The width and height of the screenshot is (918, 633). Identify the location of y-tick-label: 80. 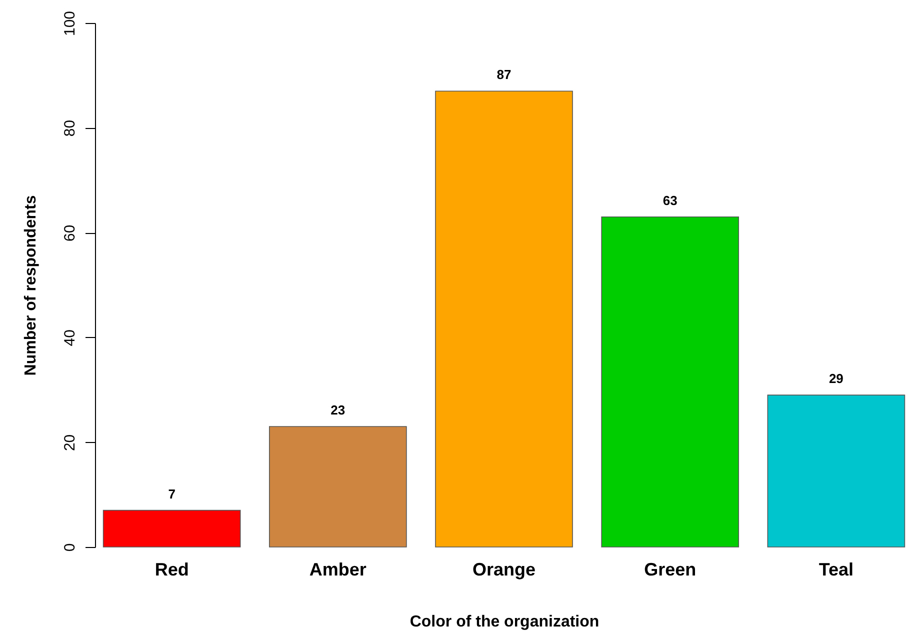
(70, 128).